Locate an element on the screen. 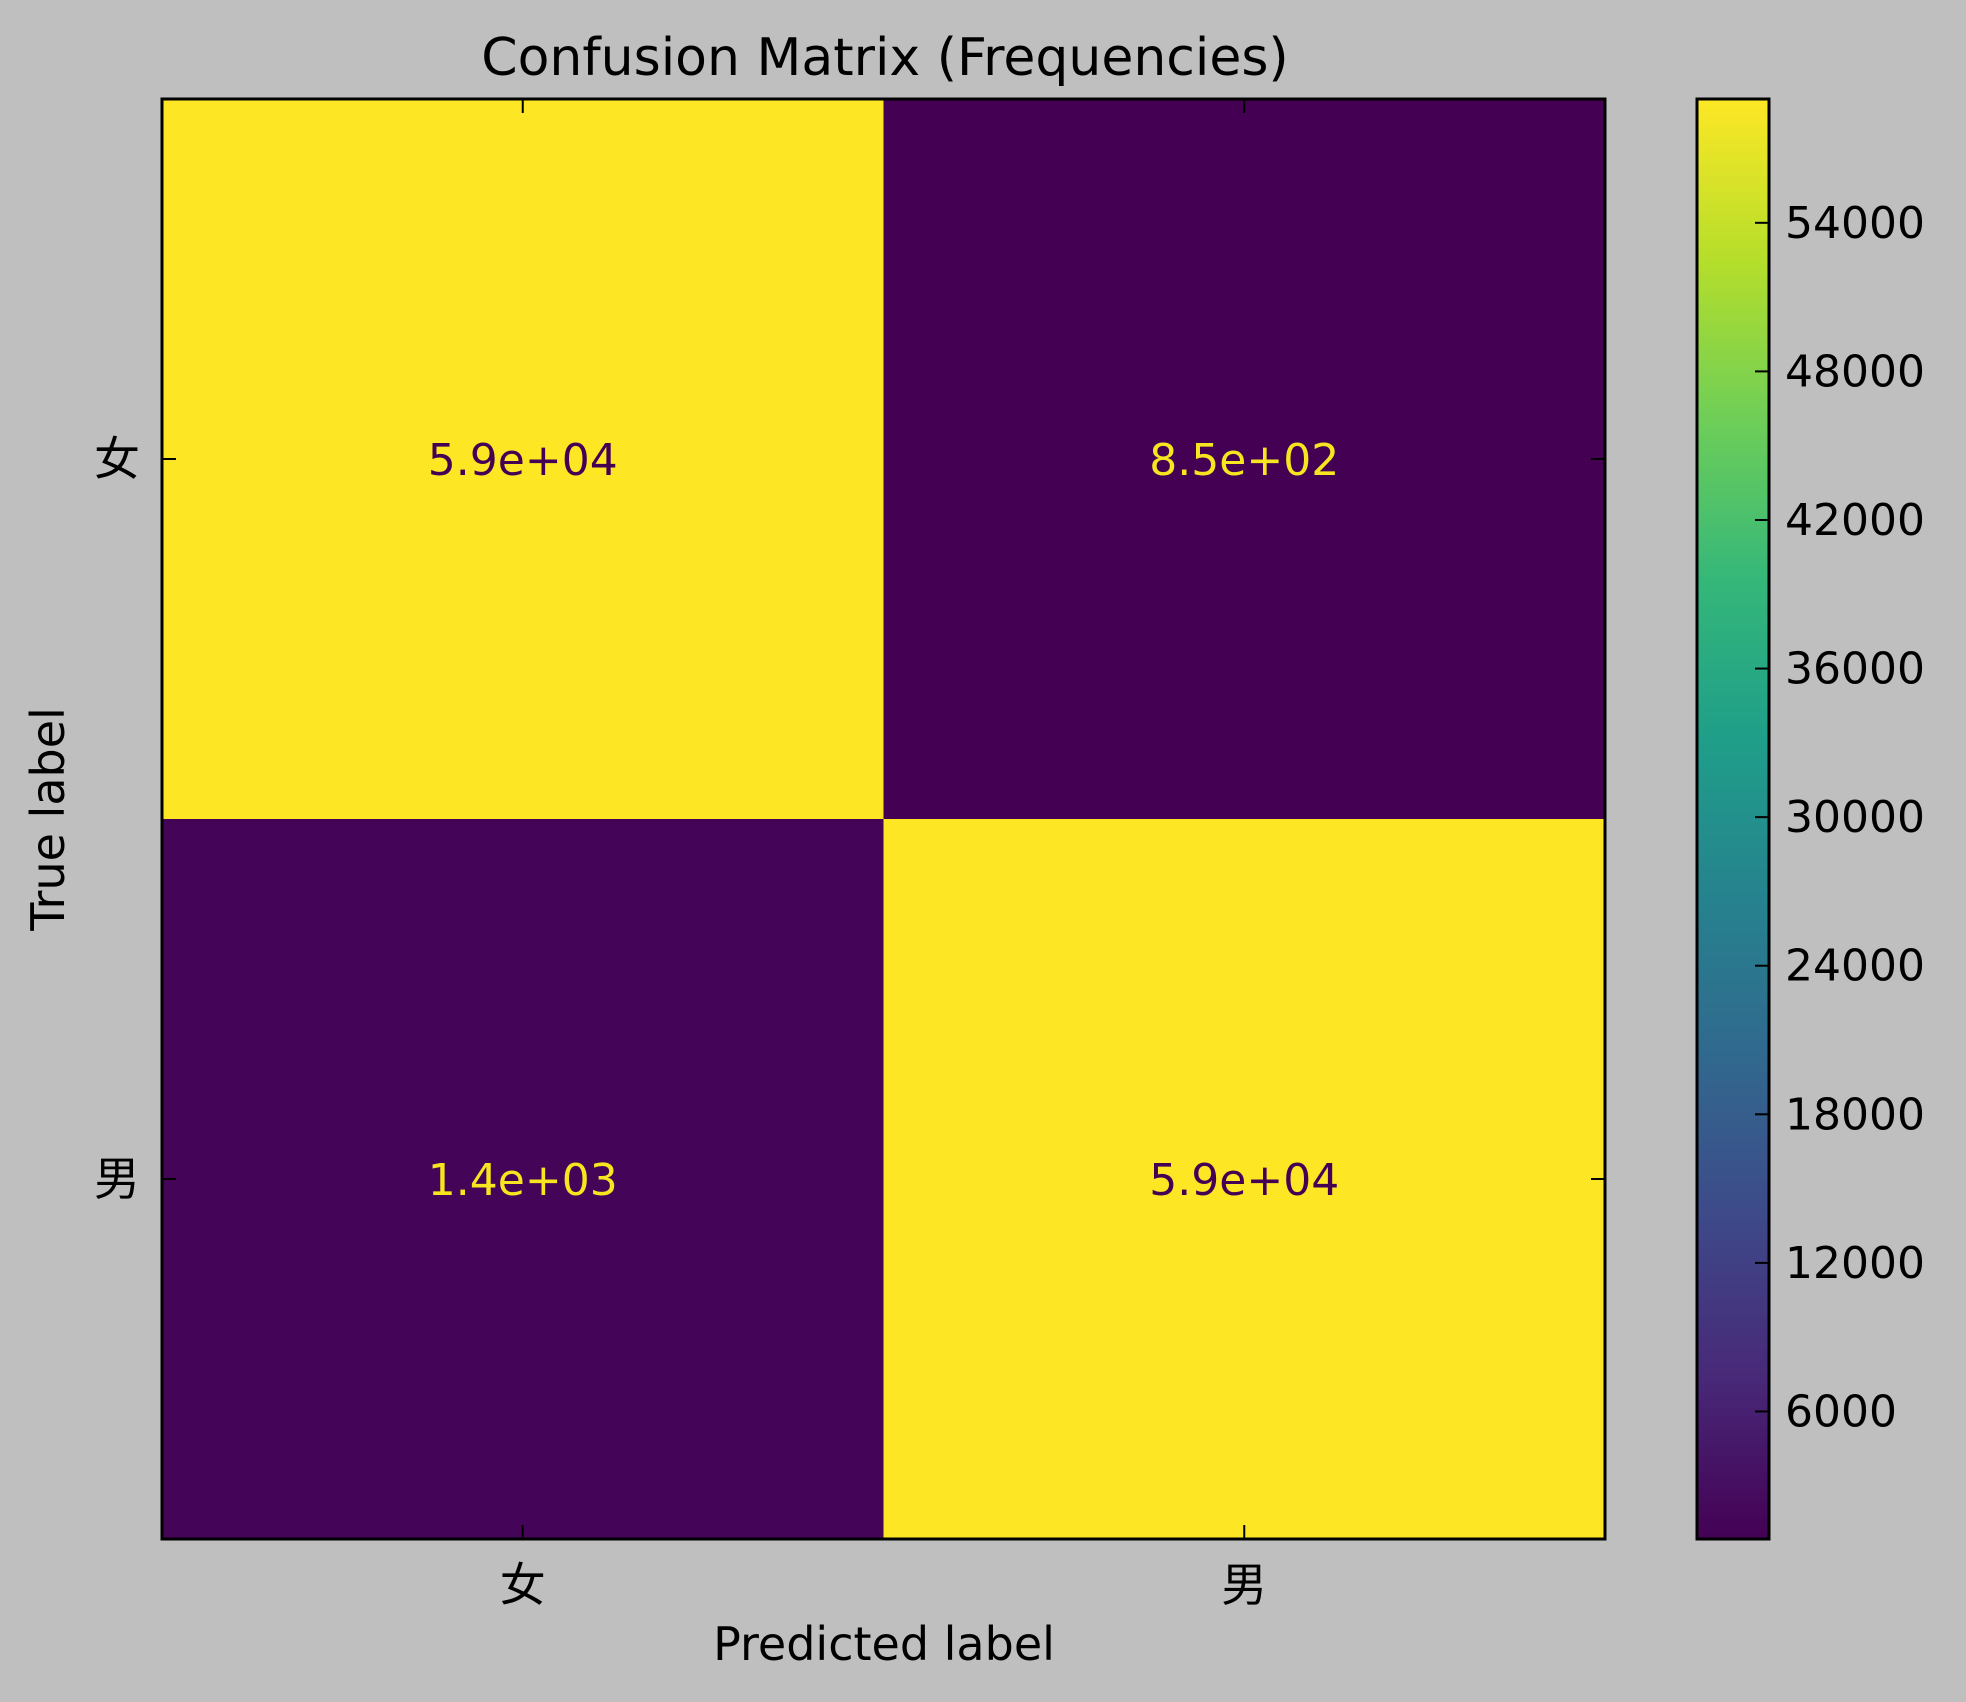 The image size is (1966, 1702). x-axis-label: Predicted label is located at coordinates (884, 1644).